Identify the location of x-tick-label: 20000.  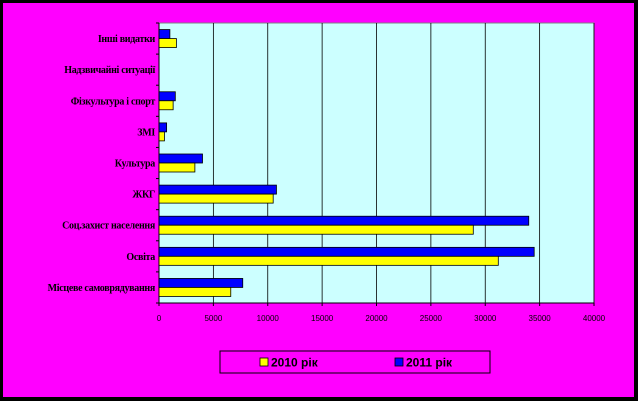
(376, 318).